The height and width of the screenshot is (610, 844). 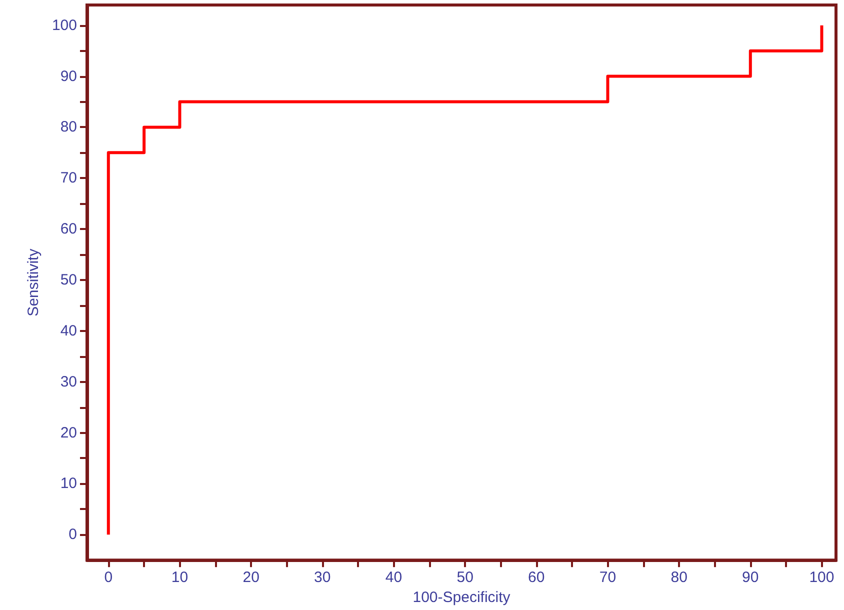 What do you see at coordinates (393, 577) in the screenshot?
I see `x-tick-label: 40` at bounding box center [393, 577].